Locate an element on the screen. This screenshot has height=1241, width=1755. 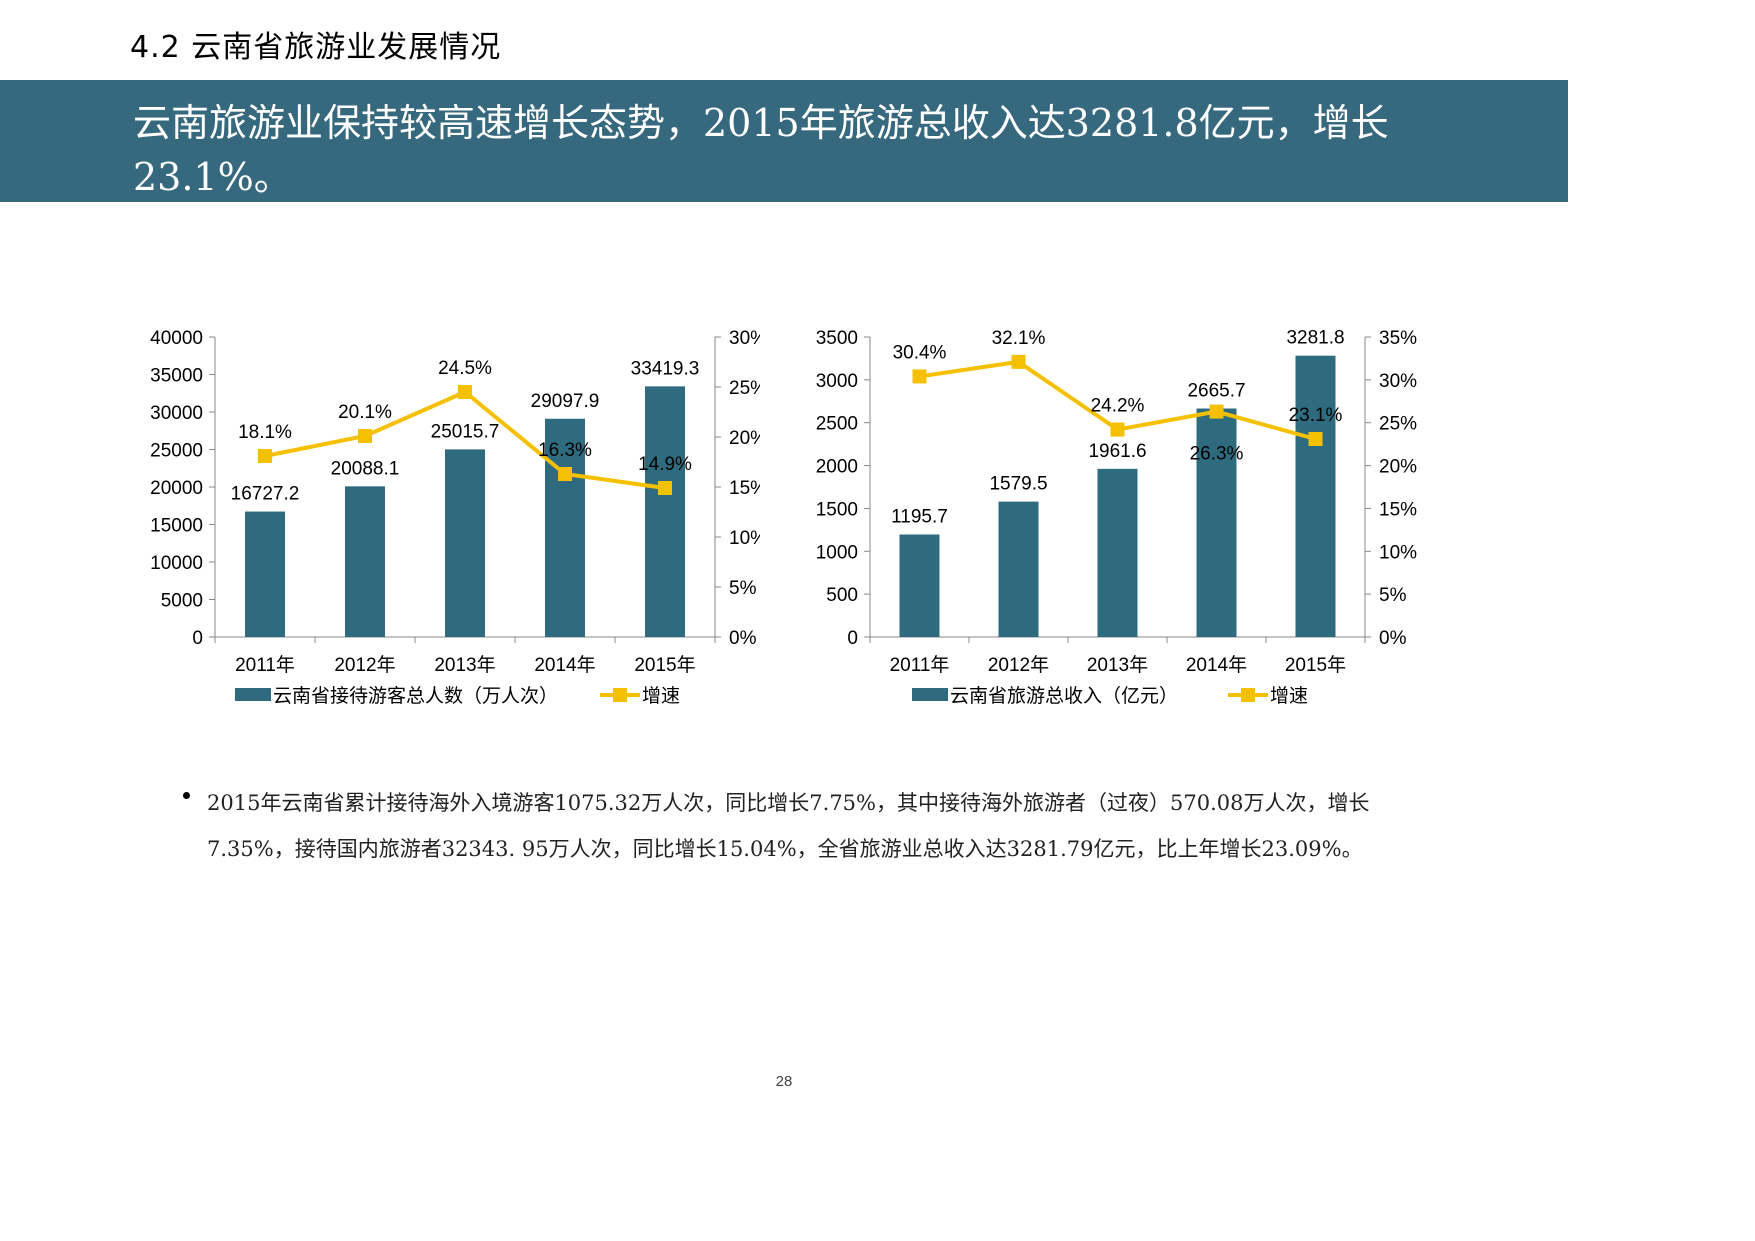
y-tick-label: 40000 is located at coordinates (176, 338).